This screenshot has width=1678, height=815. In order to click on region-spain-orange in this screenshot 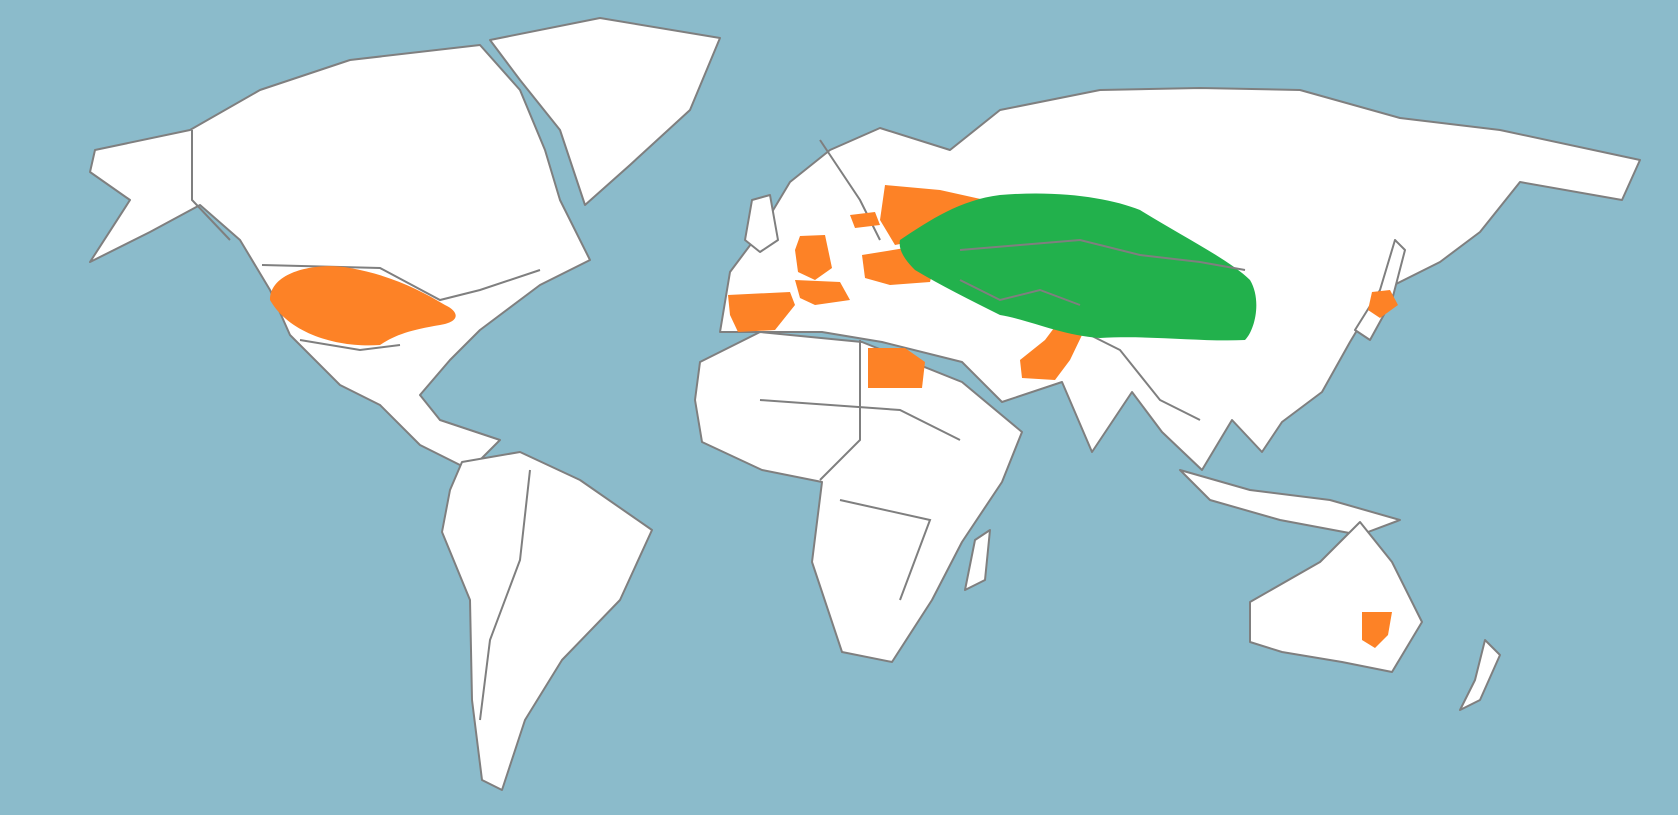, I will do `click(761, 312)`.